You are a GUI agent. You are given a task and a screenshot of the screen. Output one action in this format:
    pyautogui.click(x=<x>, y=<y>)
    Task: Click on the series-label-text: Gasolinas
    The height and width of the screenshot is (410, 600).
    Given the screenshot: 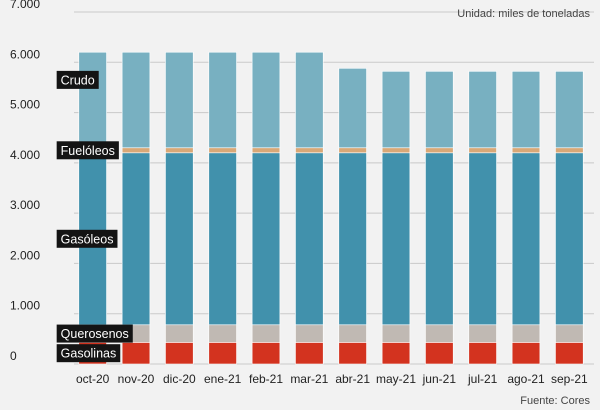 What is the action you would take?
    pyautogui.click(x=89, y=354)
    